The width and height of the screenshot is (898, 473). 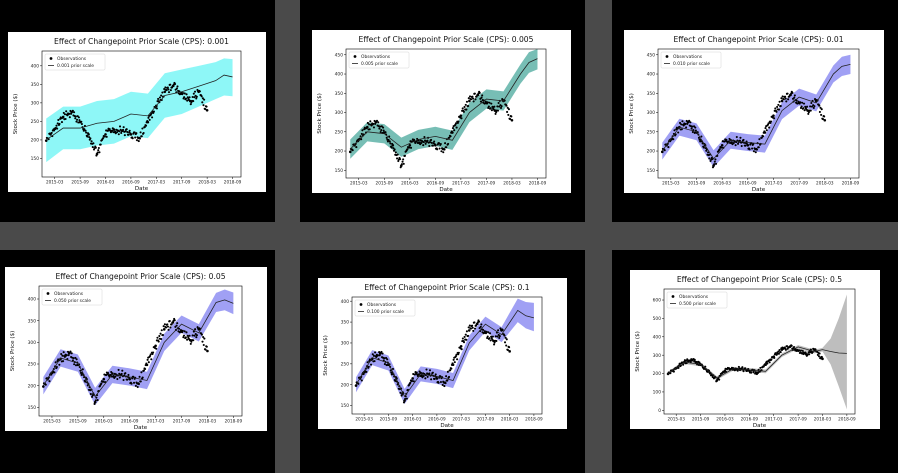 I want to click on legend-label-observations: Observations, so click(x=72, y=59).